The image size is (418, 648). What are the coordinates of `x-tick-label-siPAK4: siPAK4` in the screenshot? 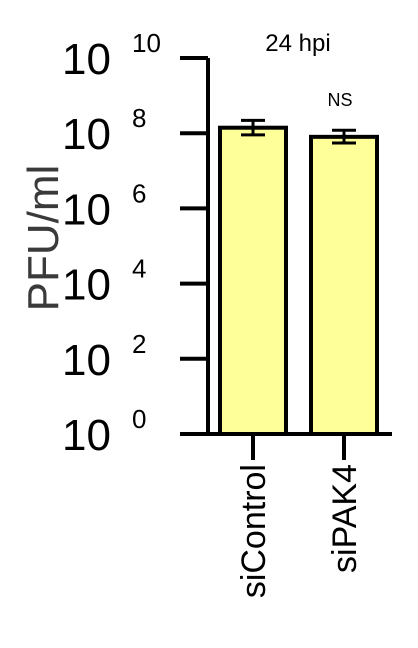 It's located at (345, 518).